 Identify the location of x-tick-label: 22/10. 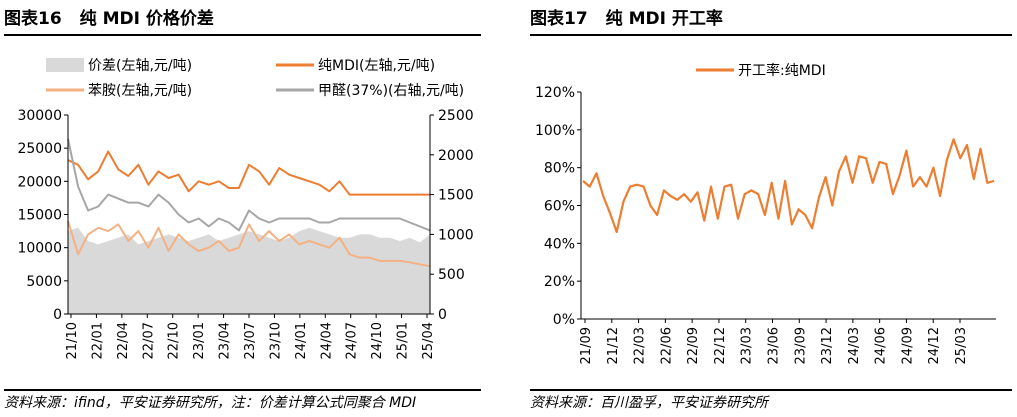
(174, 340).